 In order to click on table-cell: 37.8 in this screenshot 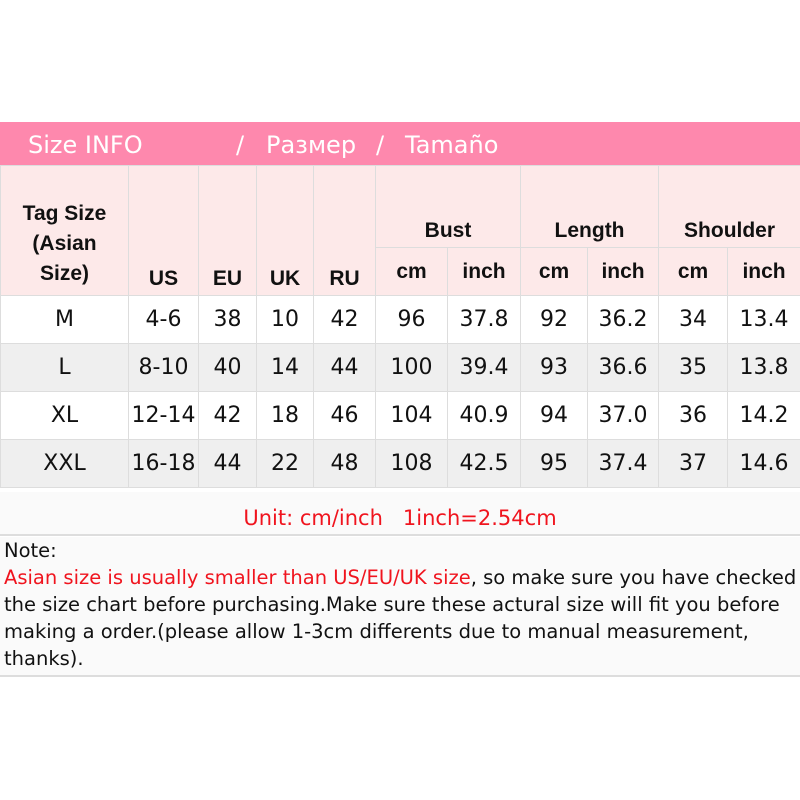, I will do `click(484, 319)`.